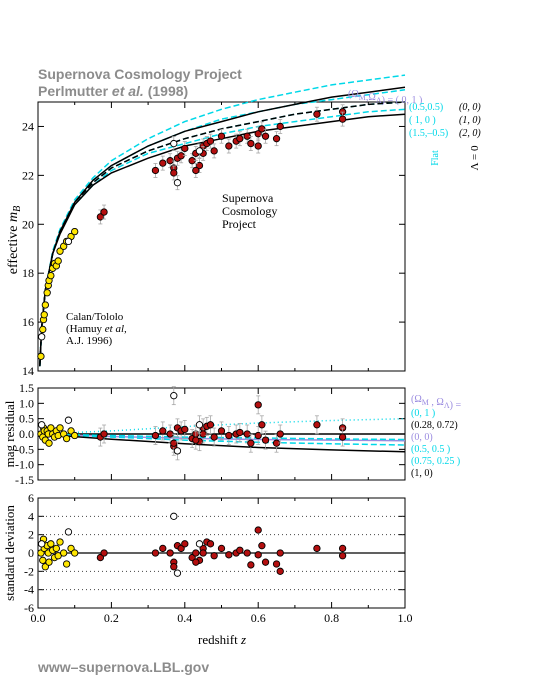  Describe the element at coordinates (405, 618) in the screenshot. I see `x-tick-label: 1.0` at that location.